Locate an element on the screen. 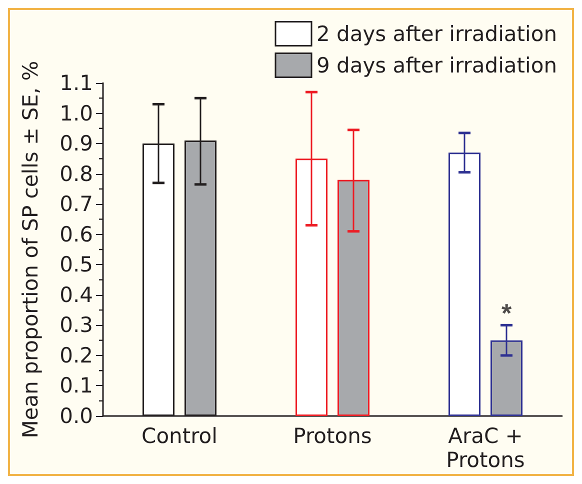 This screenshot has height=484, width=582. y-tick-label: 0.2 is located at coordinates (76, 355).